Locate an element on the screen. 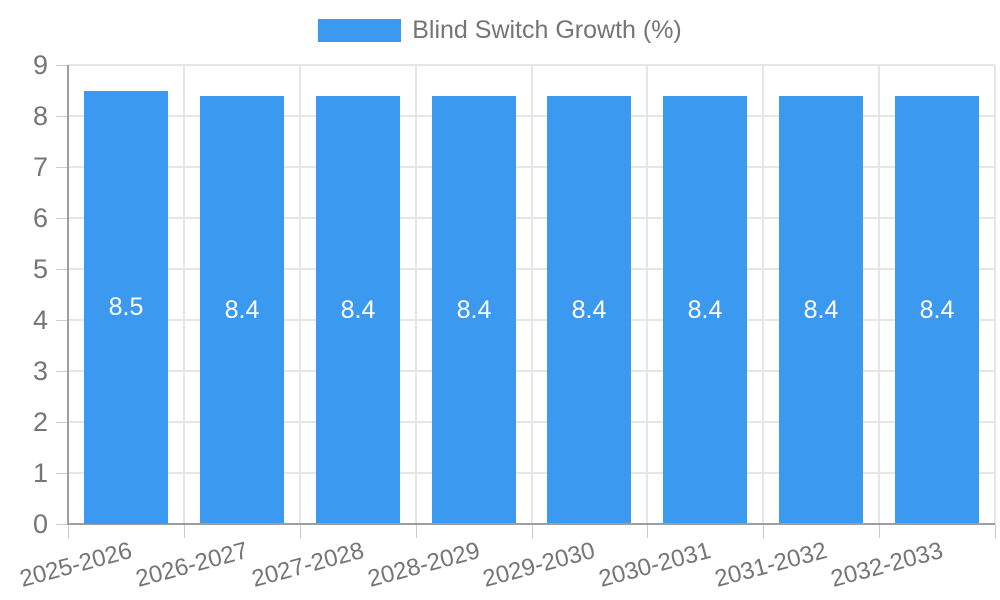  y-axis-label: 0 is located at coordinates (40, 524).